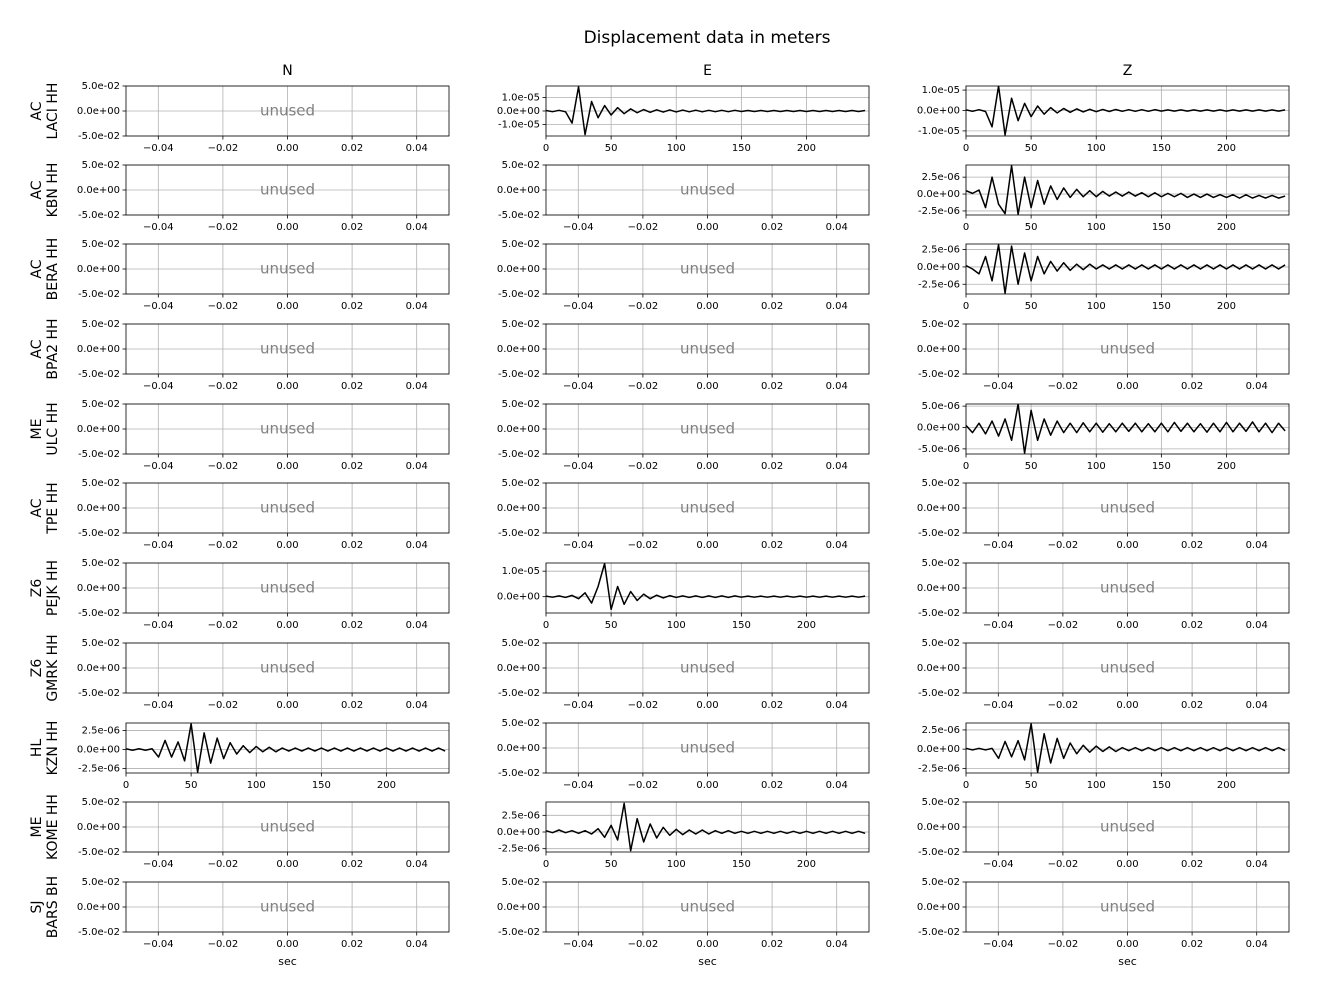 This screenshot has height=1000, width=1318. What do you see at coordinates (683, 108) in the screenshot?
I see `subplot: 0 50 100 150 200 -1.0e-05 0.0e+00 1.0e-05 E` at bounding box center [683, 108].